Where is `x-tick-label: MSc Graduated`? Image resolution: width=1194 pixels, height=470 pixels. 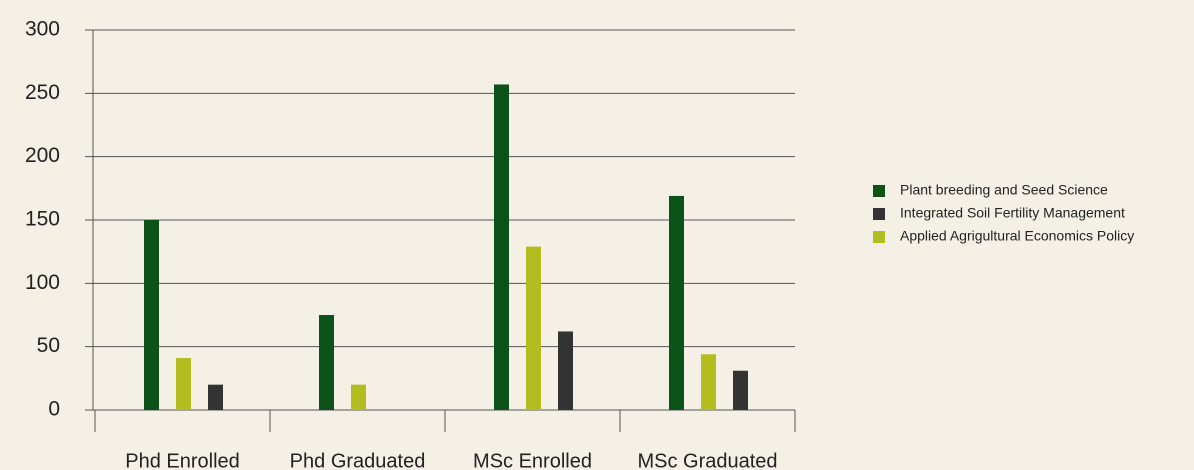 x-tick-label: MSc Graduated is located at coordinates (707, 460).